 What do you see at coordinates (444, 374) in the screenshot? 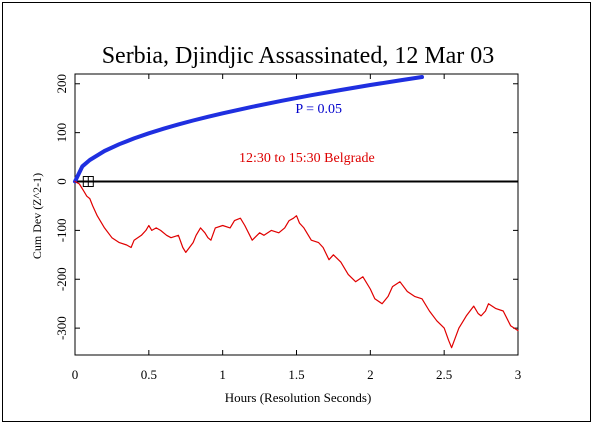
I see `x-tick-label: 2.5` at bounding box center [444, 374].